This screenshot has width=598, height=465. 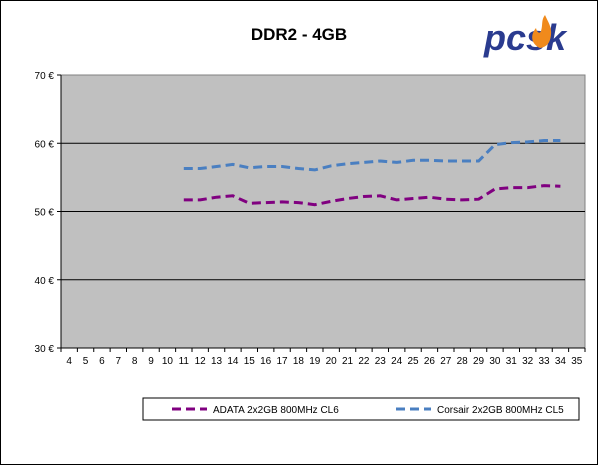 What do you see at coordinates (430, 361) in the screenshot?
I see `x-tick-label: 26` at bounding box center [430, 361].